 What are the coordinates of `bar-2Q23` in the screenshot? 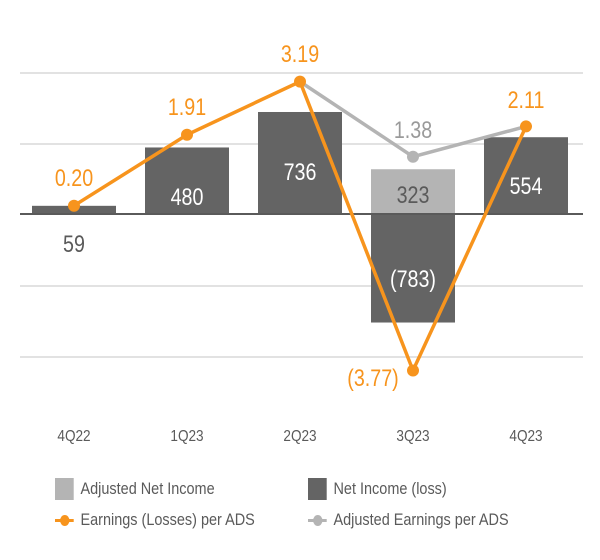 It's located at (300, 162).